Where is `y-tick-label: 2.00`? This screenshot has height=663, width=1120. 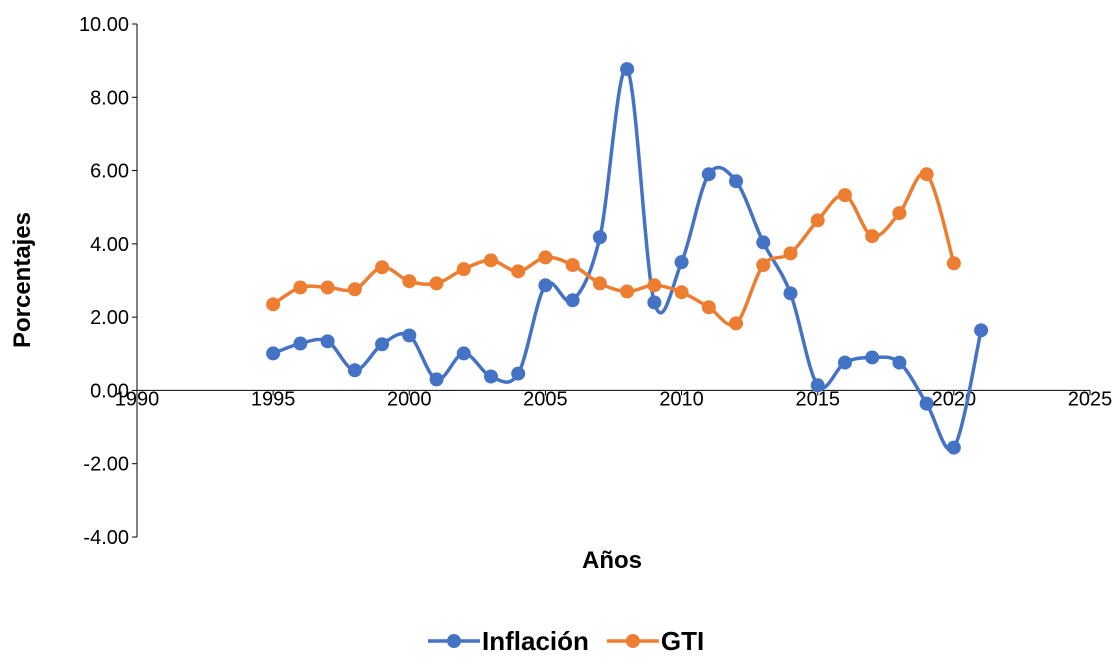
y-tick-label: 2.00 is located at coordinates (109, 318).